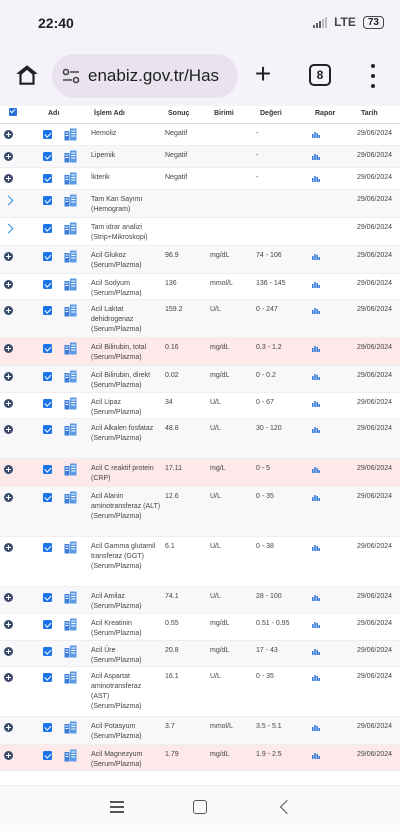 The width and height of the screenshot is (400, 831). What do you see at coordinates (54, 113) in the screenshot?
I see `header-name: Adı` at bounding box center [54, 113].